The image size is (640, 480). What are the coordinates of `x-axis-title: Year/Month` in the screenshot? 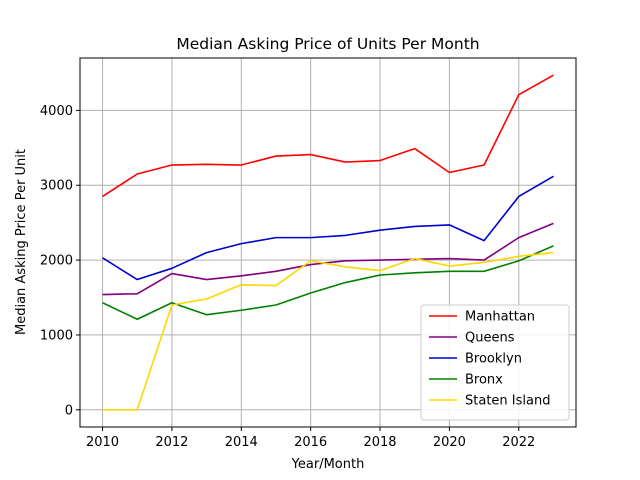 It's located at (328, 464).